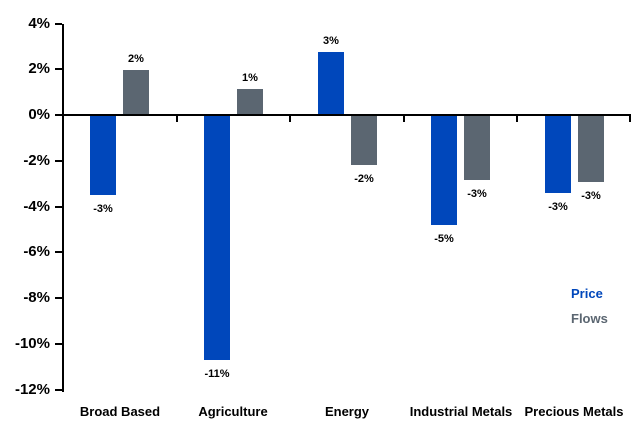 Image resolution: width=643 pixels, height=442 pixels. I want to click on bar-value-label-flows-energy: -2%, so click(364, 179).